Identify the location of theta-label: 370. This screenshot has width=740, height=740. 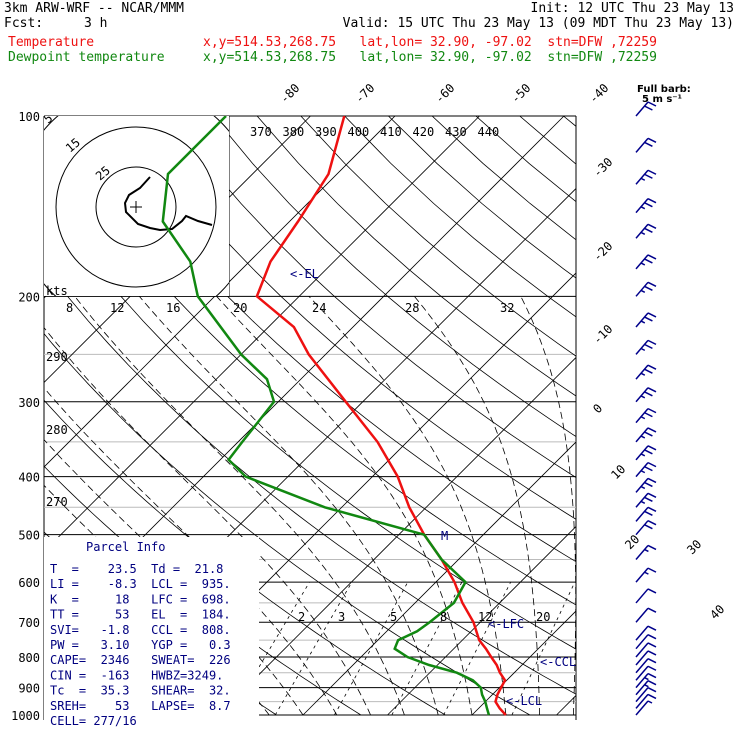
(261, 132).